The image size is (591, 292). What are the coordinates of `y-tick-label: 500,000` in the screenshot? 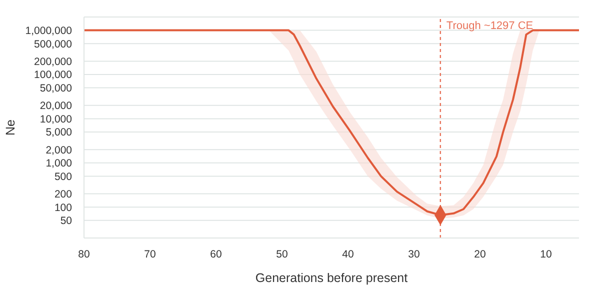 It's located at (53, 44).